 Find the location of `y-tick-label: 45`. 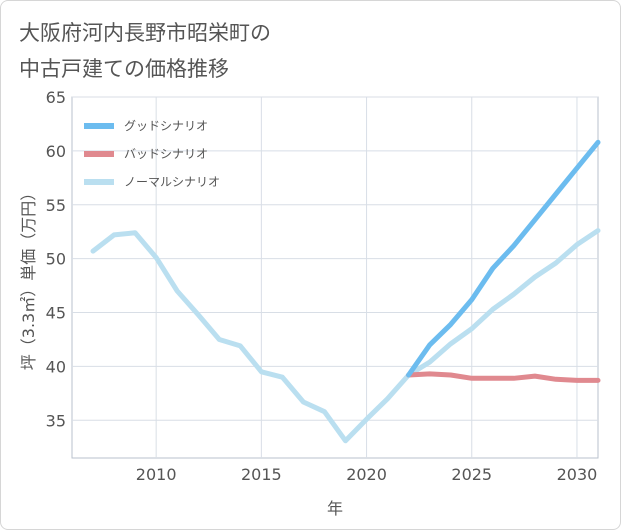

y-tick-label: 45 is located at coordinates (56, 313).